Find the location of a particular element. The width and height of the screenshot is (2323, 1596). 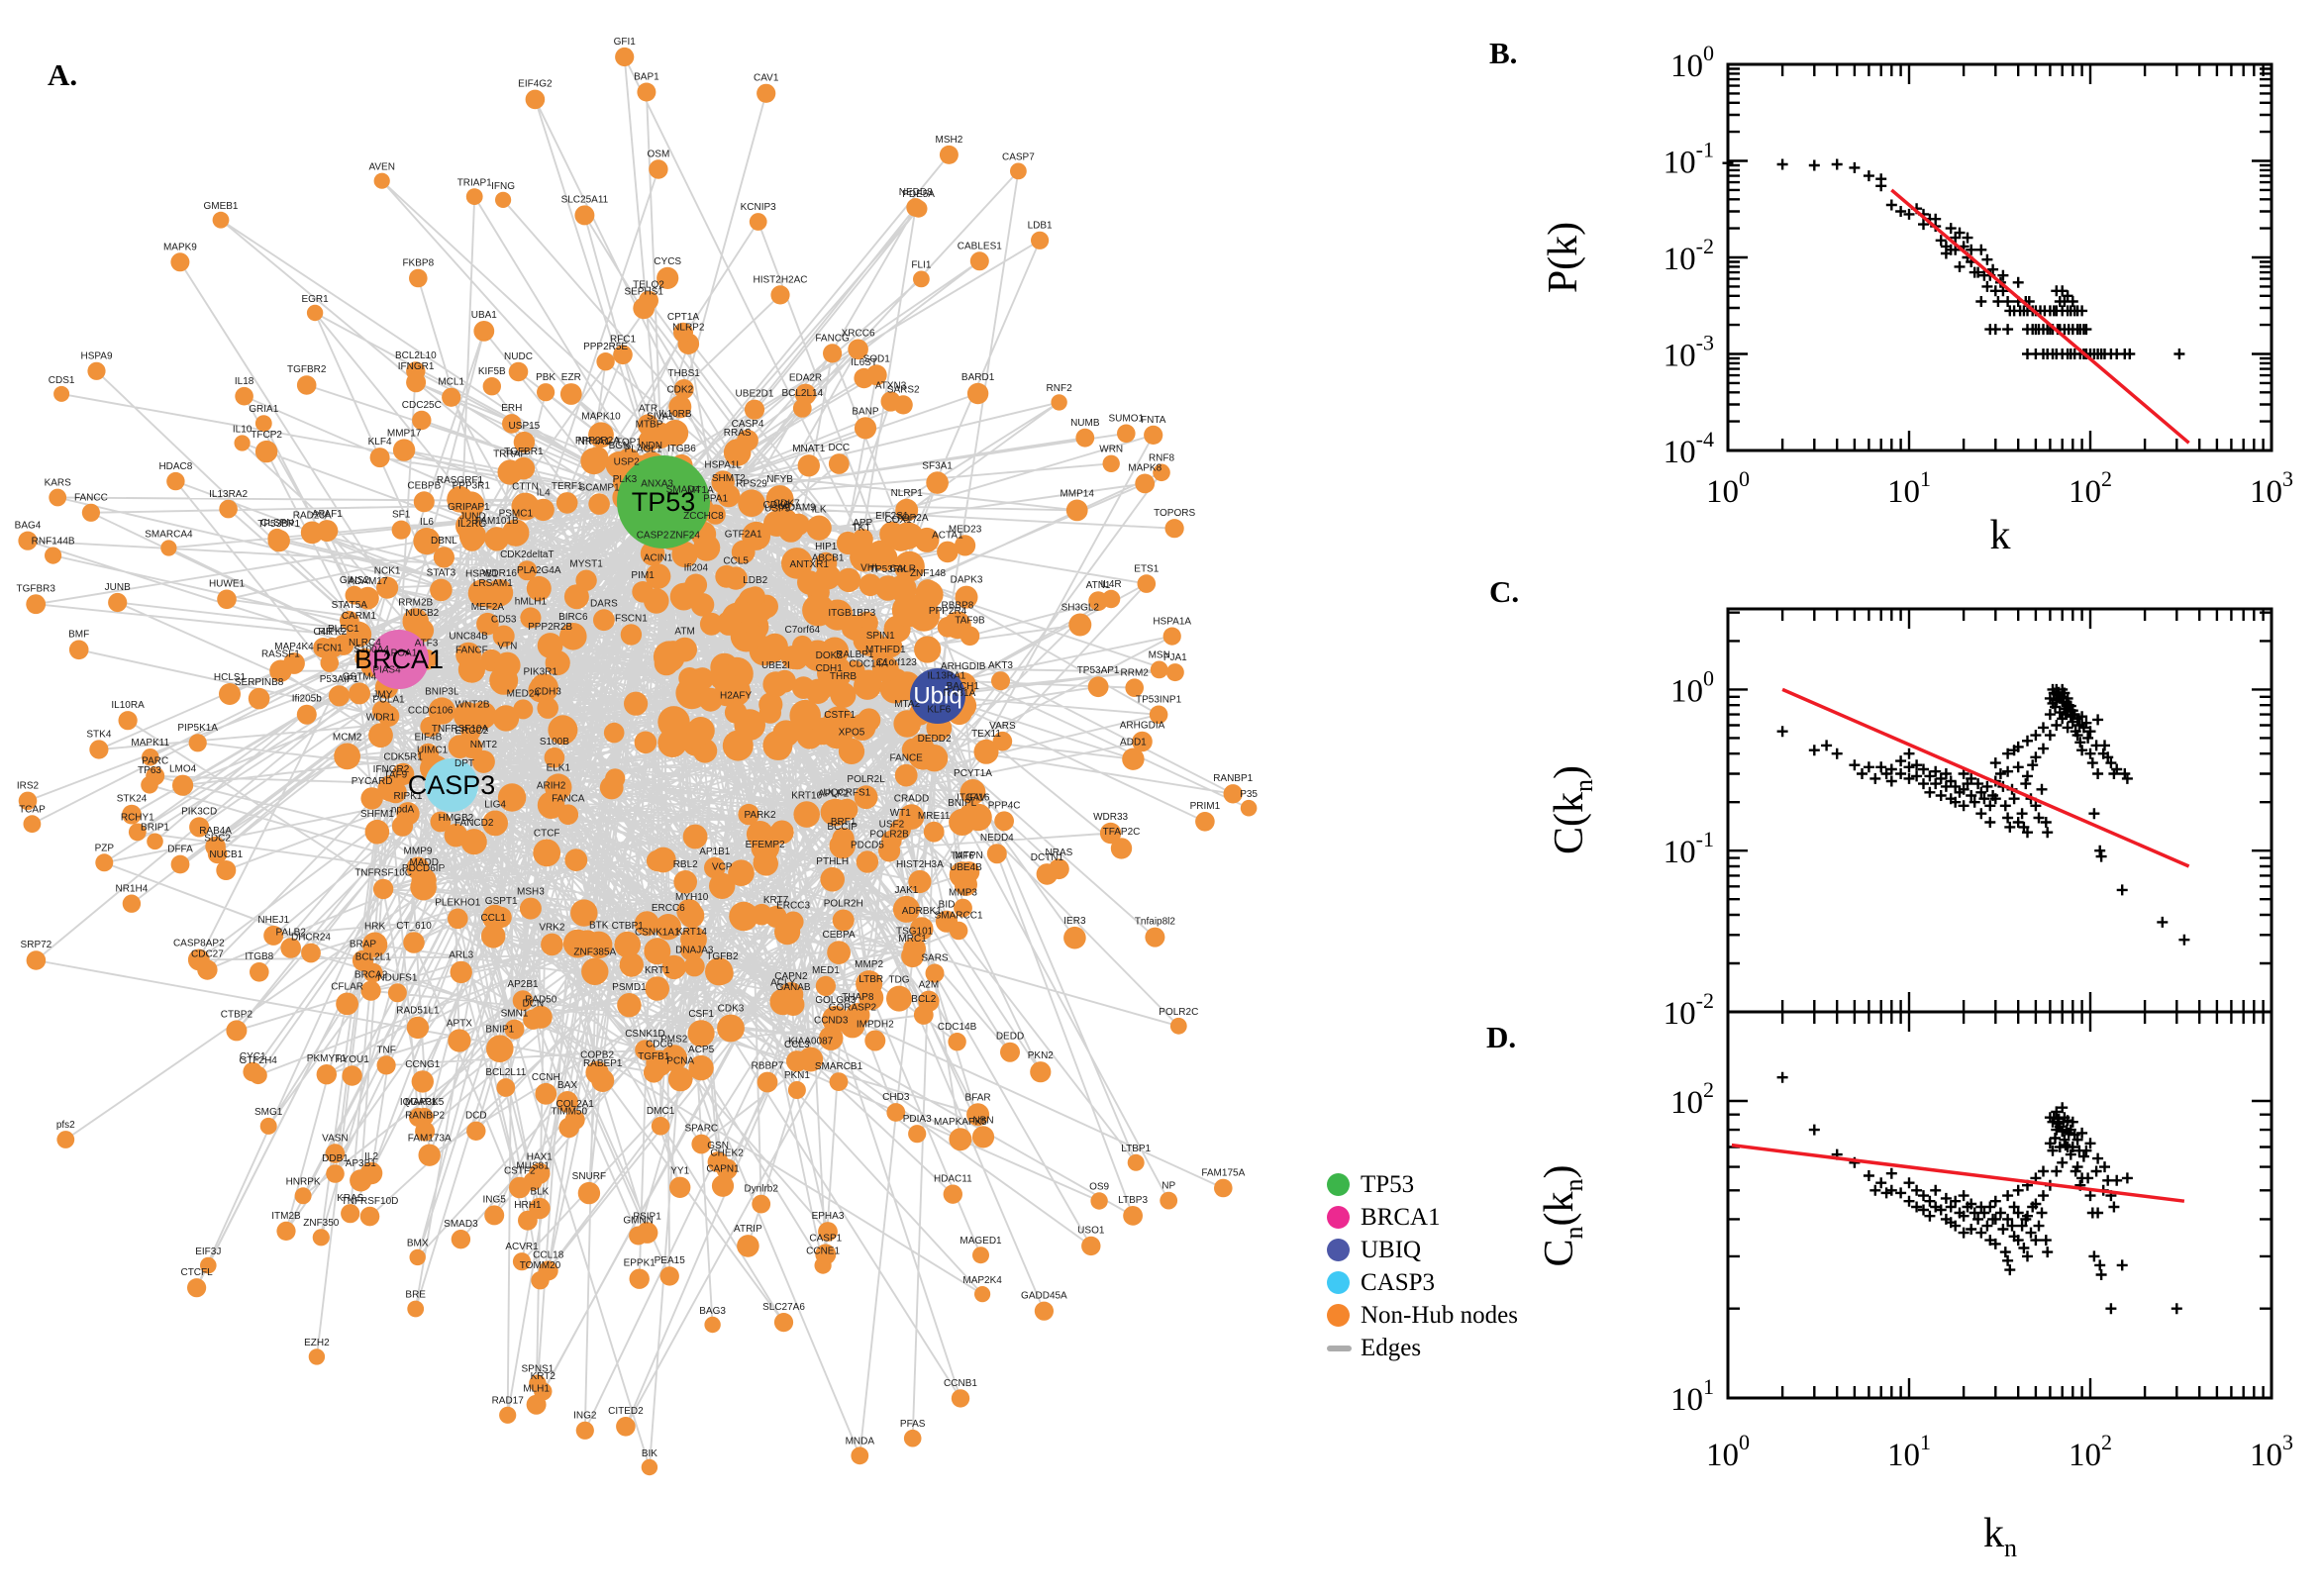

network-node-label: CT_610 is located at coordinates (414, 926).